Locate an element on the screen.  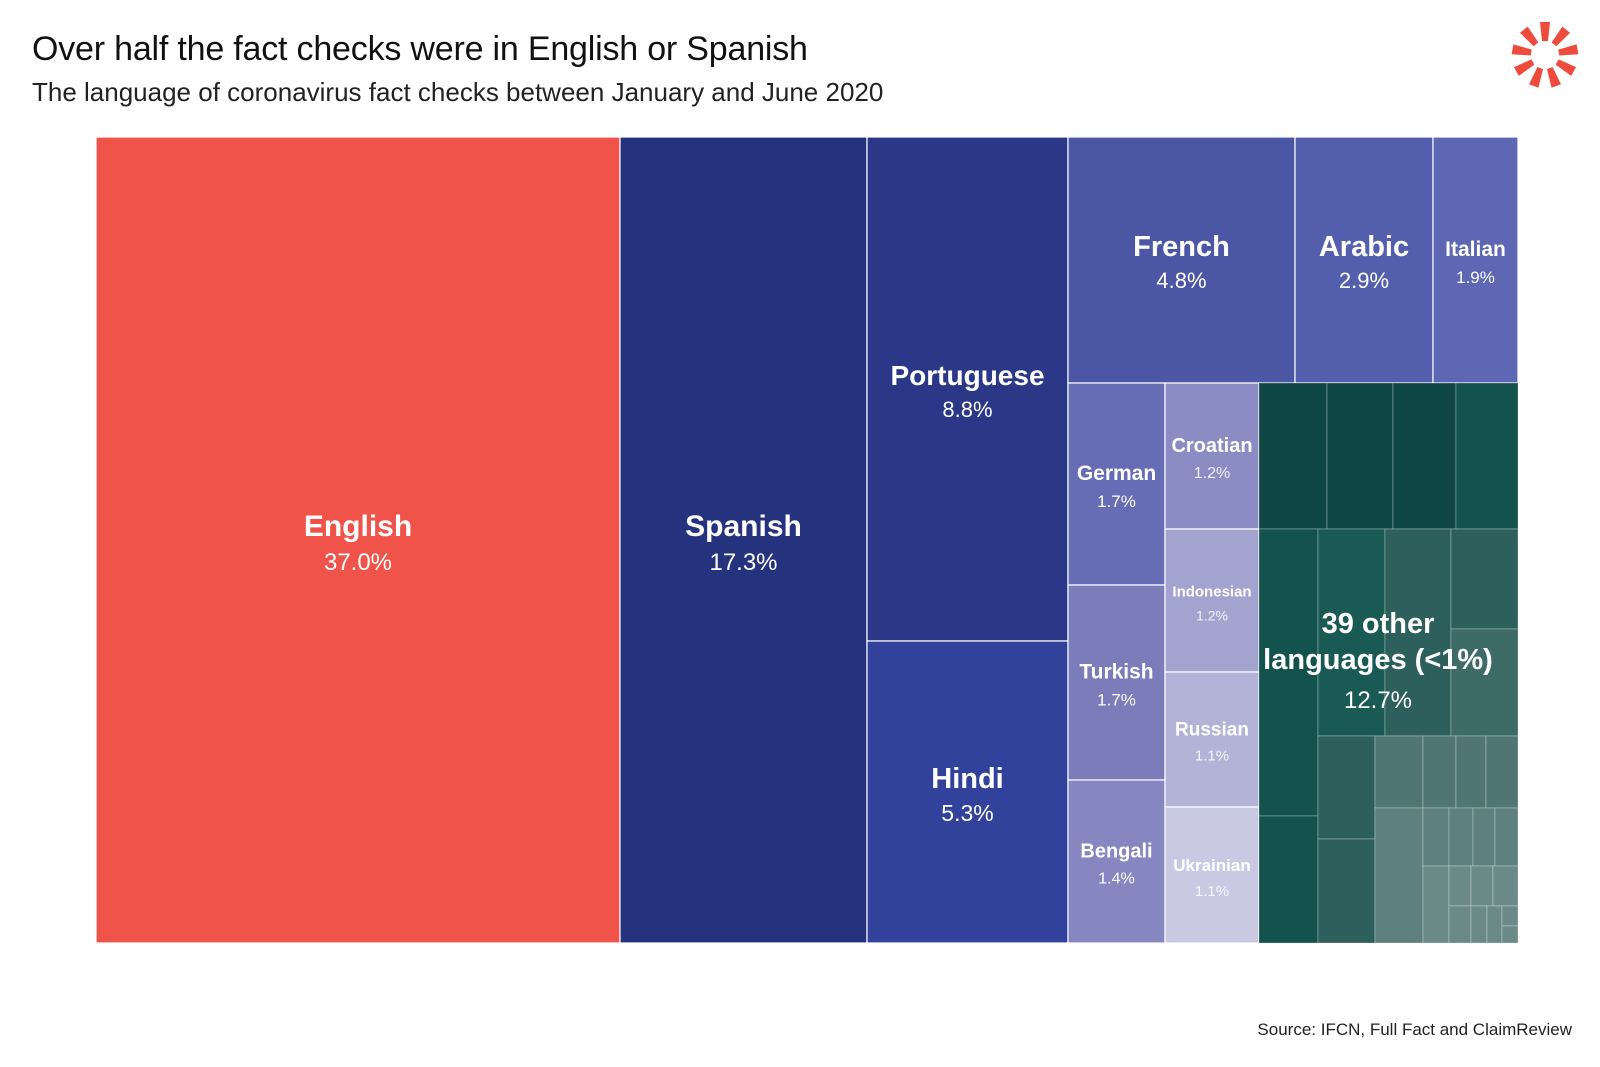
cell-spanish is located at coordinates (743, 540).